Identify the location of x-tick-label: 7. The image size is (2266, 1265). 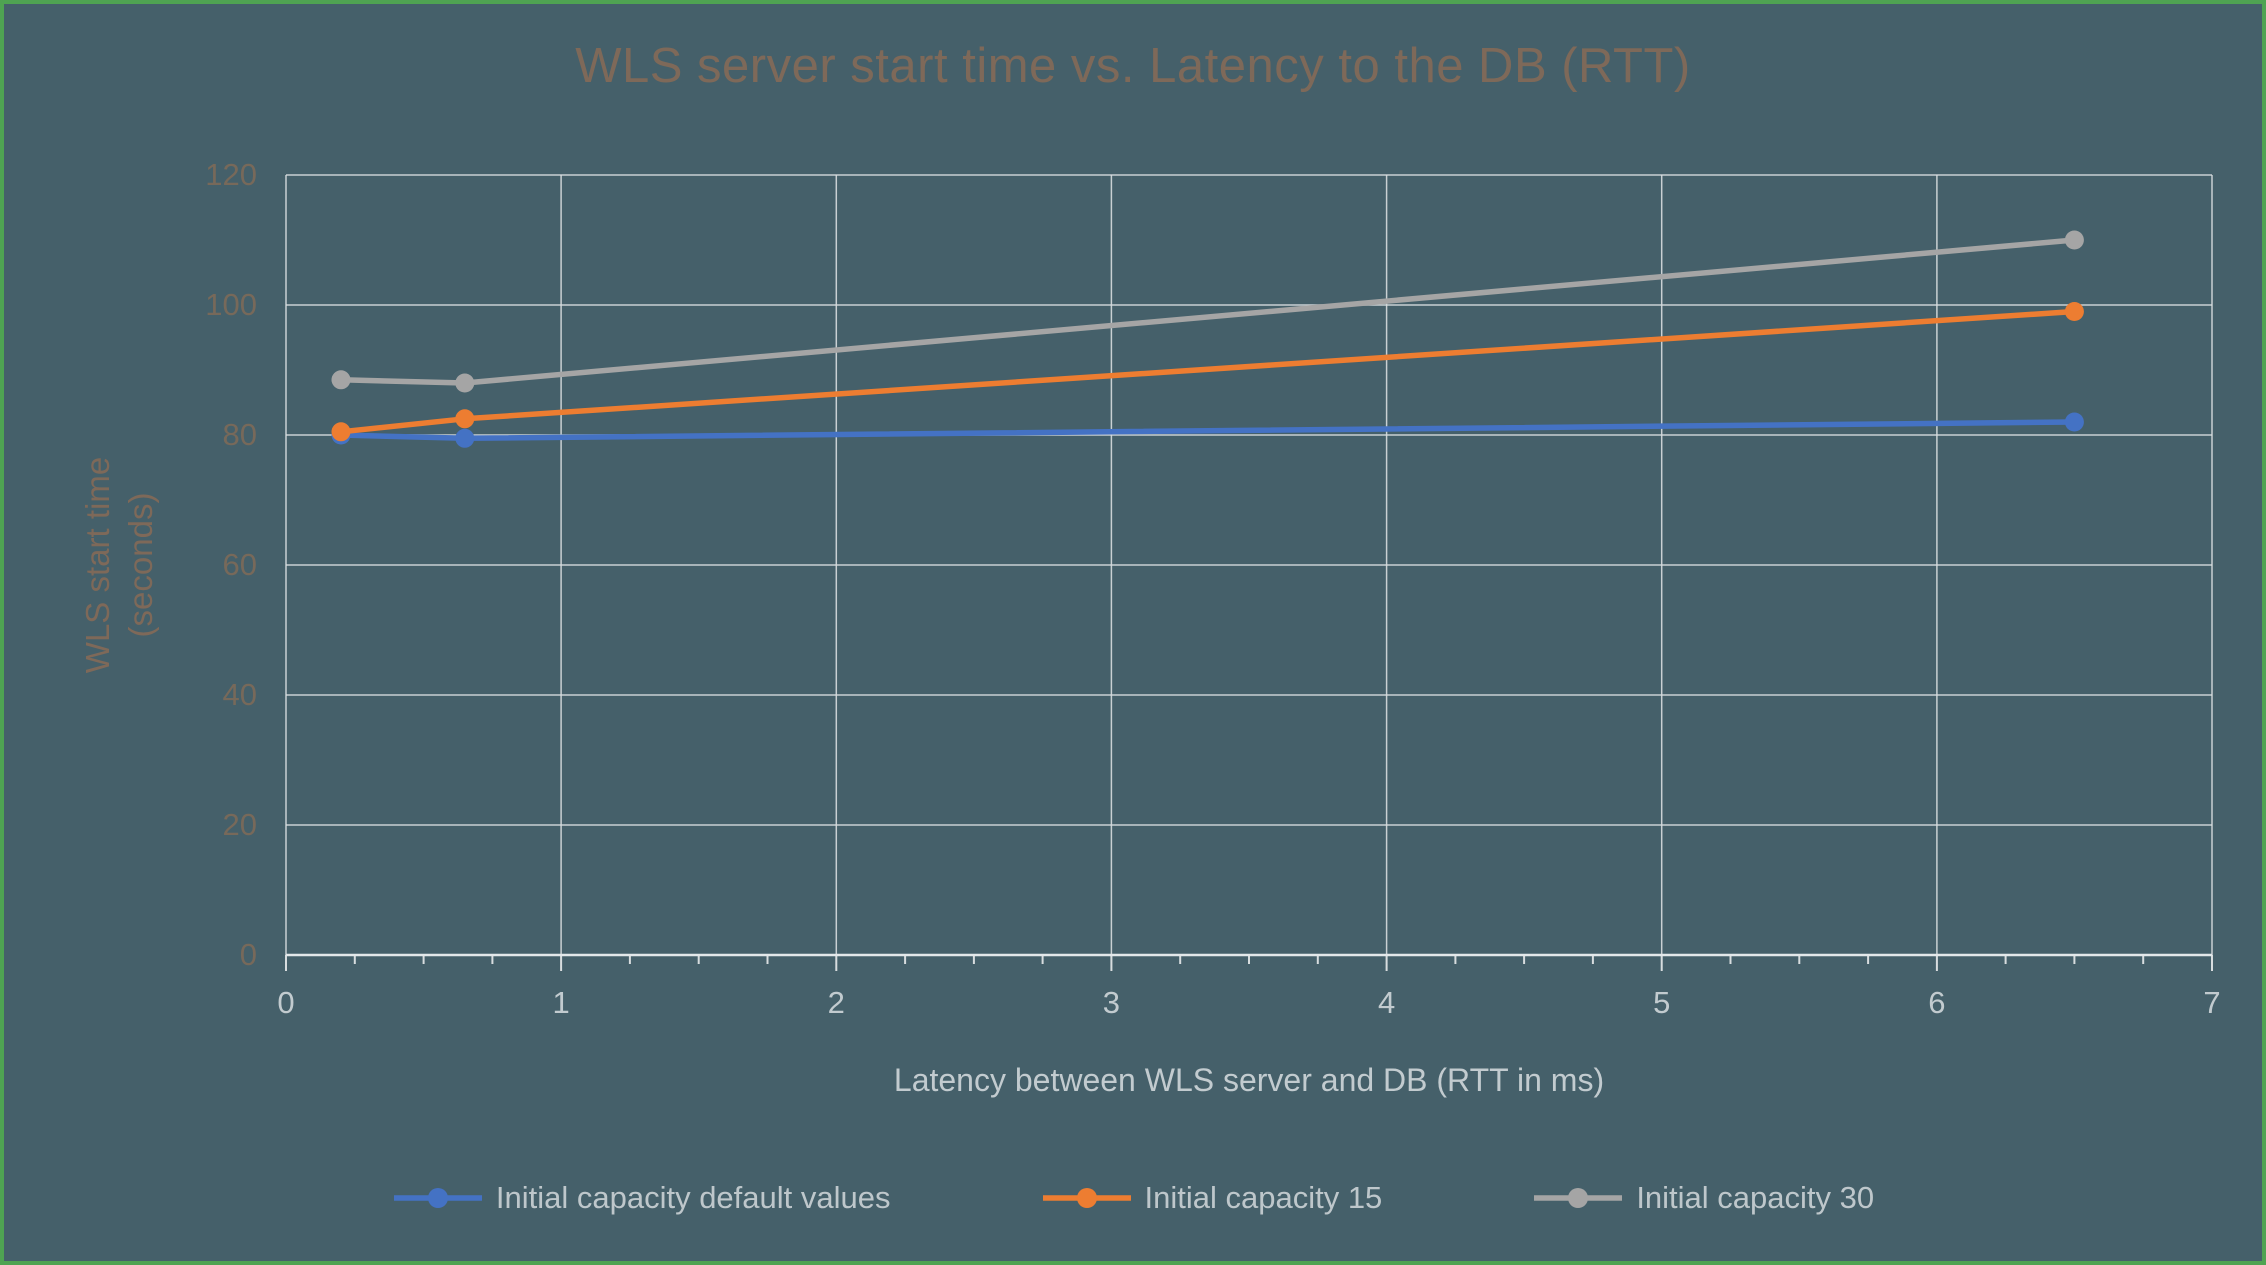
(2212, 1002).